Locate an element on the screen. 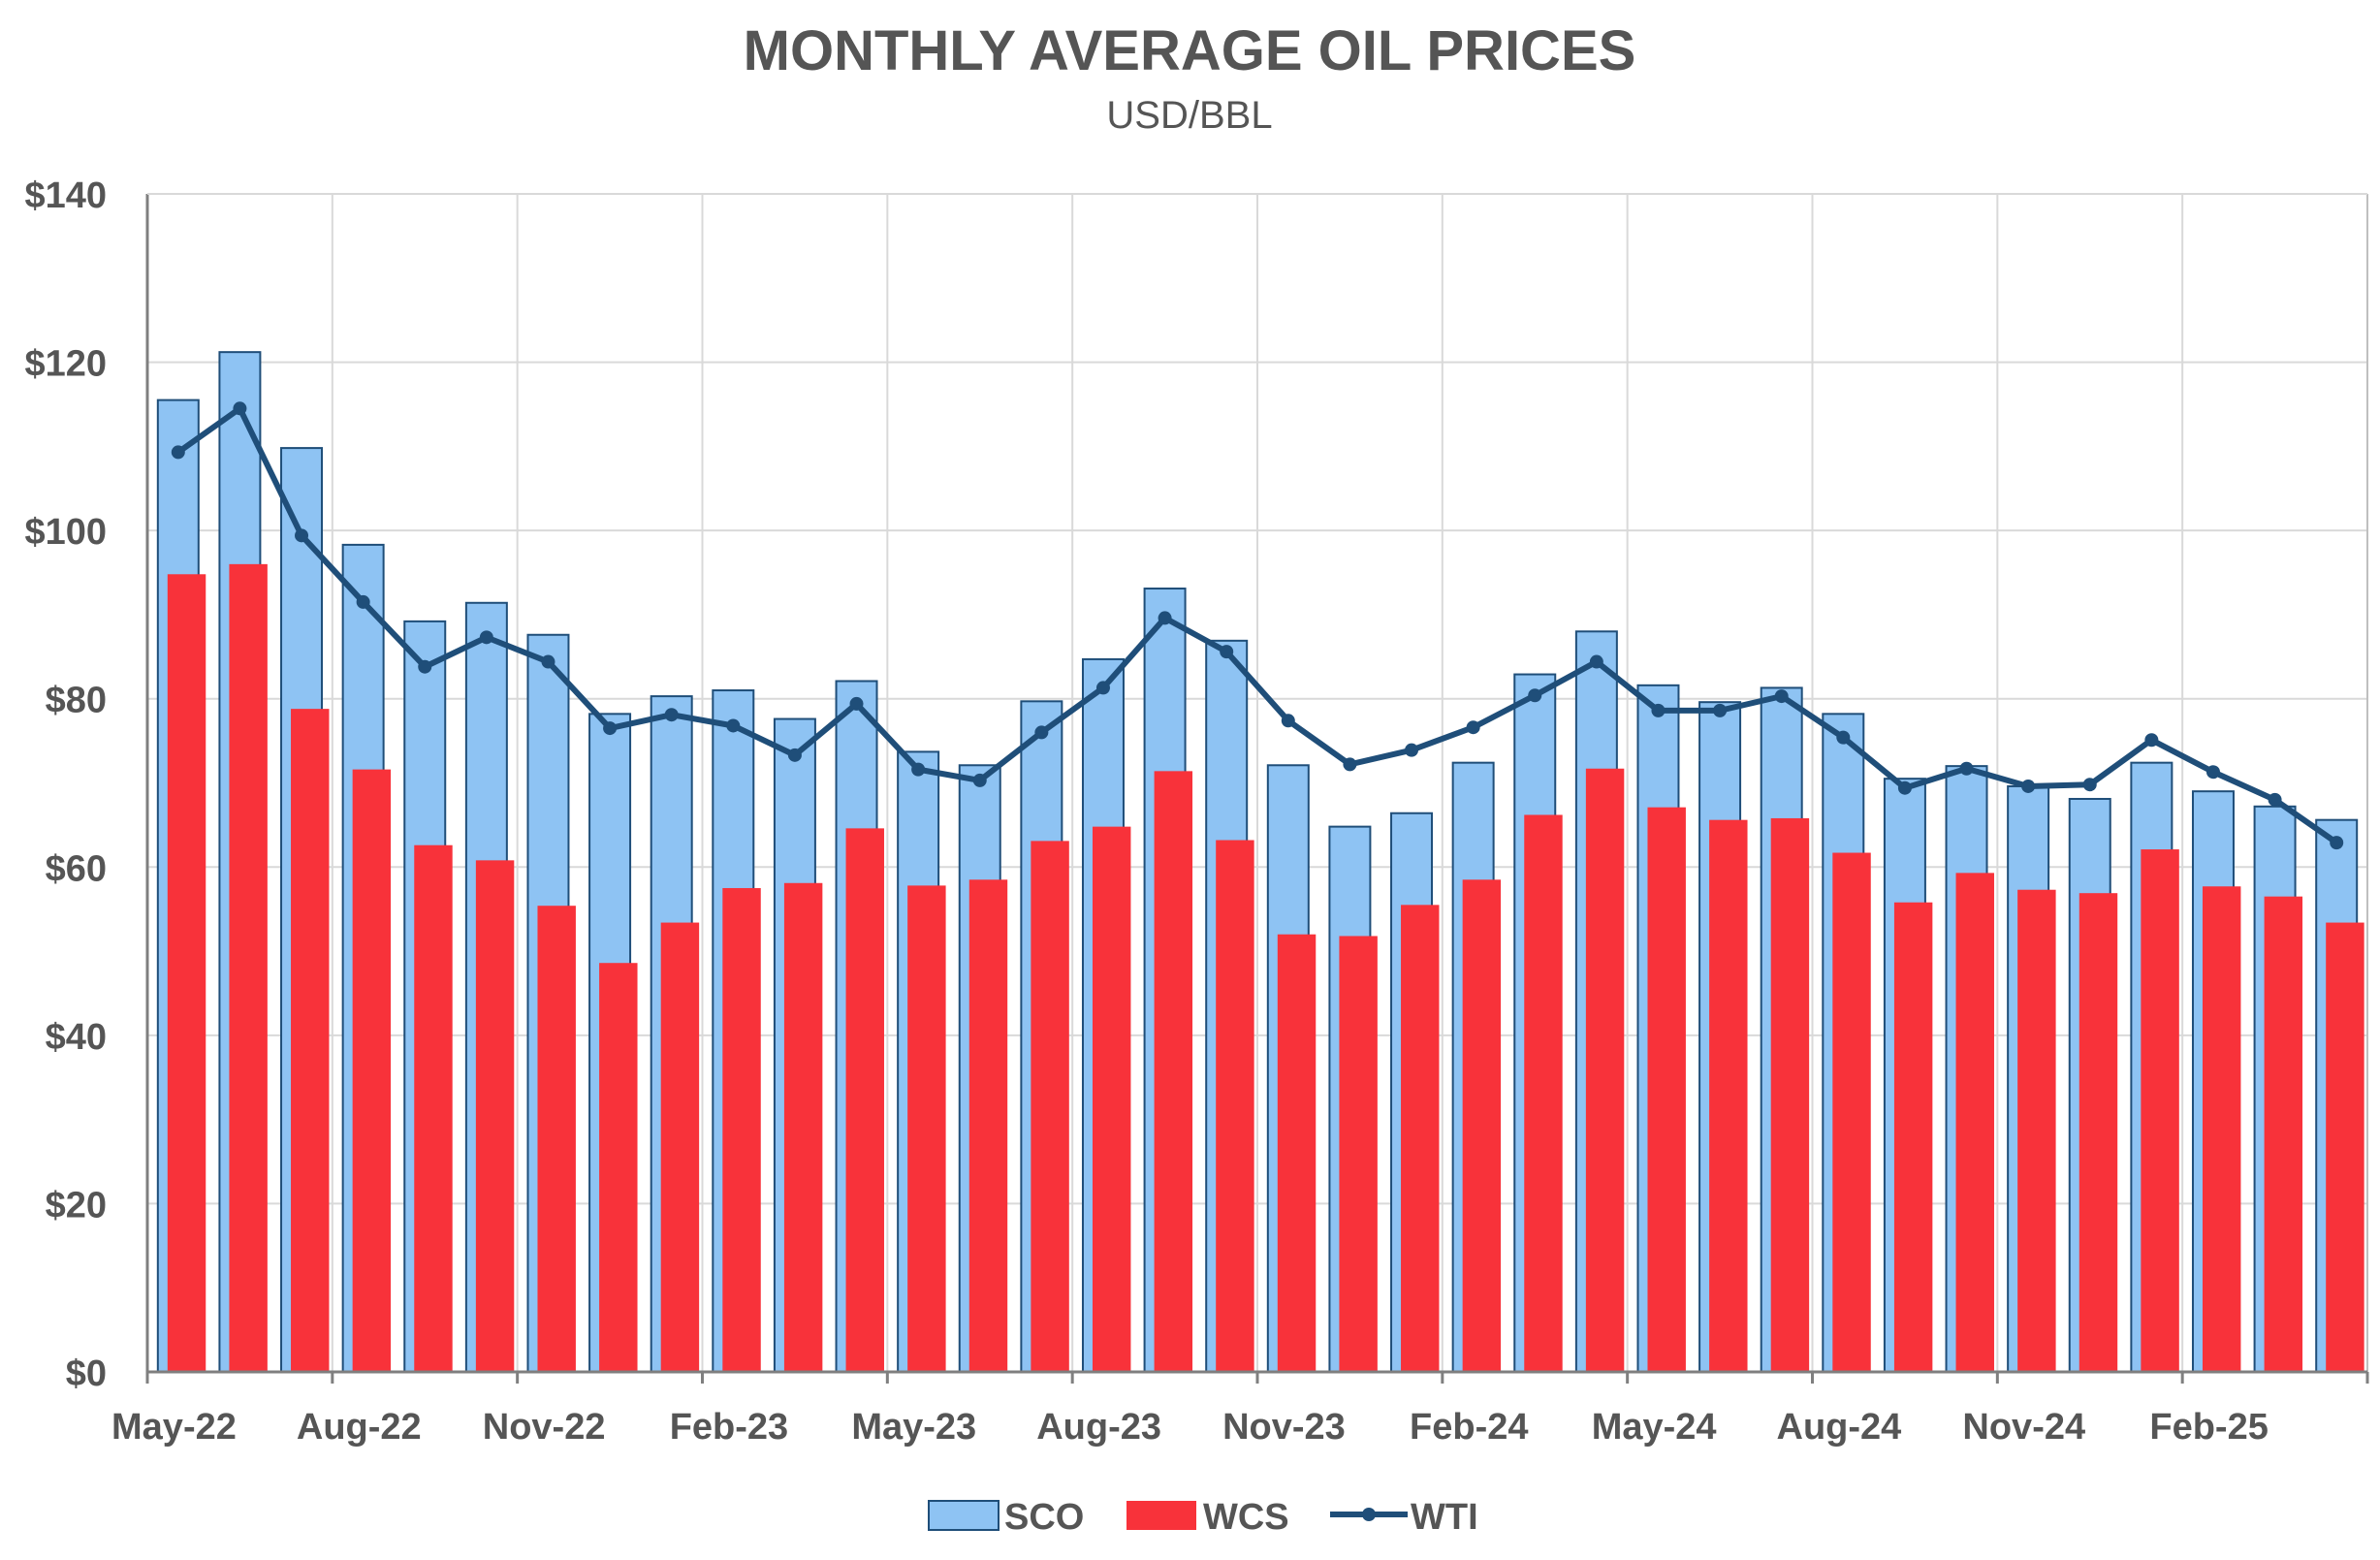 The width and height of the screenshot is (2380, 1560). y-tick-label: $20 is located at coordinates (76, 1206).